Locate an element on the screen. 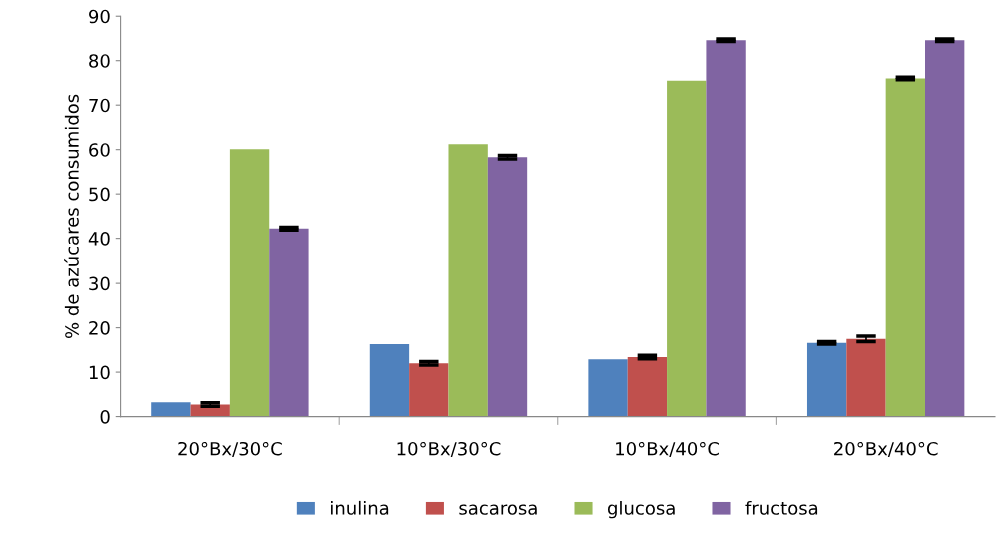 The height and width of the screenshot is (541, 1005). y-tick-label: 30 is located at coordinates (99, 283).